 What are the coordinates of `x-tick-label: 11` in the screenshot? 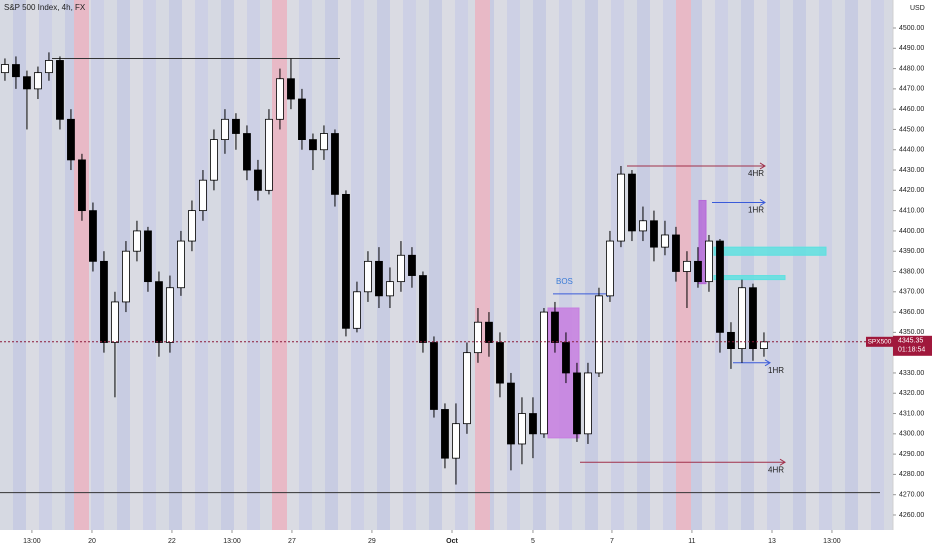 It's located at (691, 541).